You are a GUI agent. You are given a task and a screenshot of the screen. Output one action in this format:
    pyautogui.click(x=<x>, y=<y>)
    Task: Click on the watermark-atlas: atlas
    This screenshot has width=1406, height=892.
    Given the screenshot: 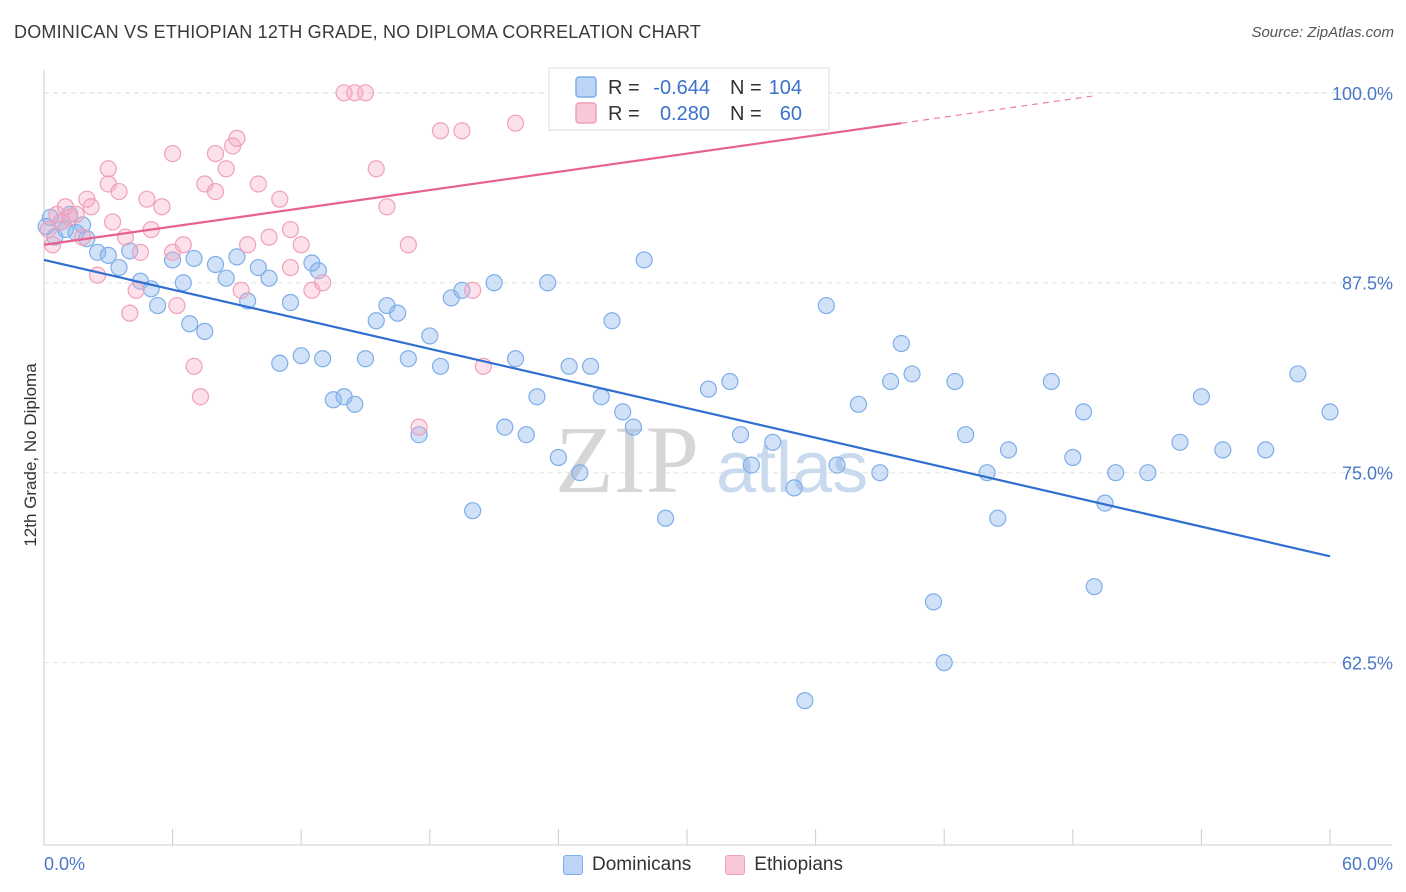 What is the action you would take?
    pyautogui.click(x=792, y=468)
    